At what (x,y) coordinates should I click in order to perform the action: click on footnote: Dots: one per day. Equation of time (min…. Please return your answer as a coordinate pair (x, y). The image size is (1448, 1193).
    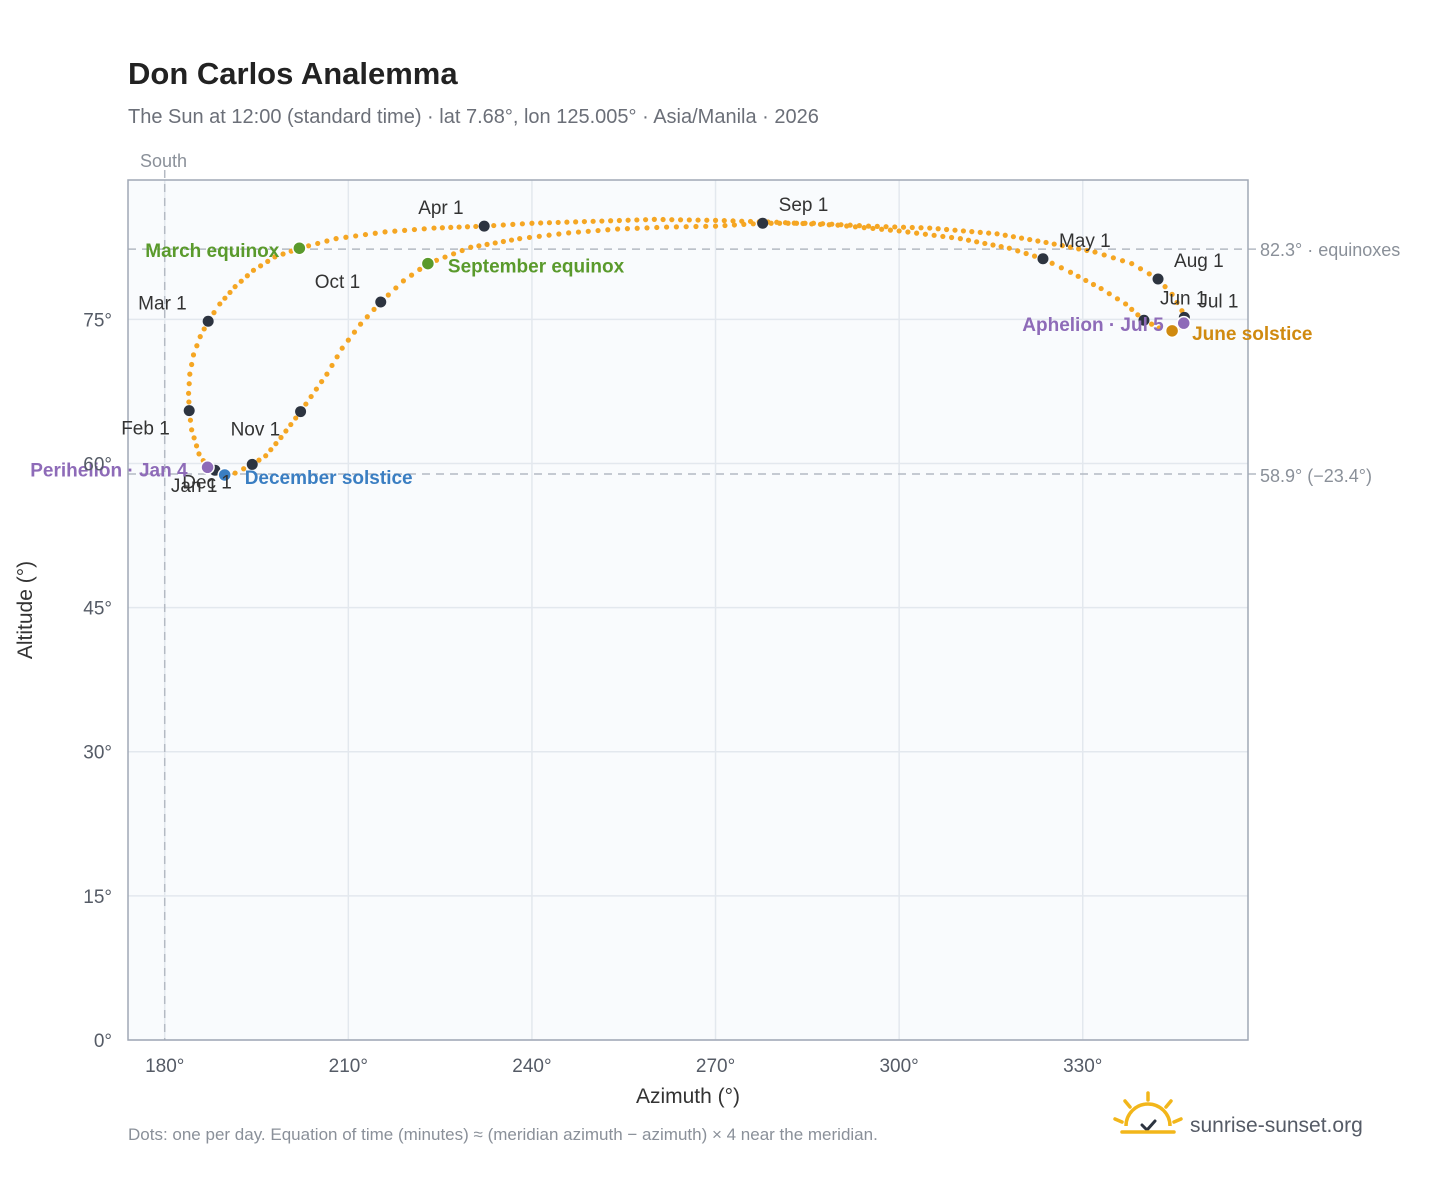
    Looking at the image, I should click on (503, 1134).